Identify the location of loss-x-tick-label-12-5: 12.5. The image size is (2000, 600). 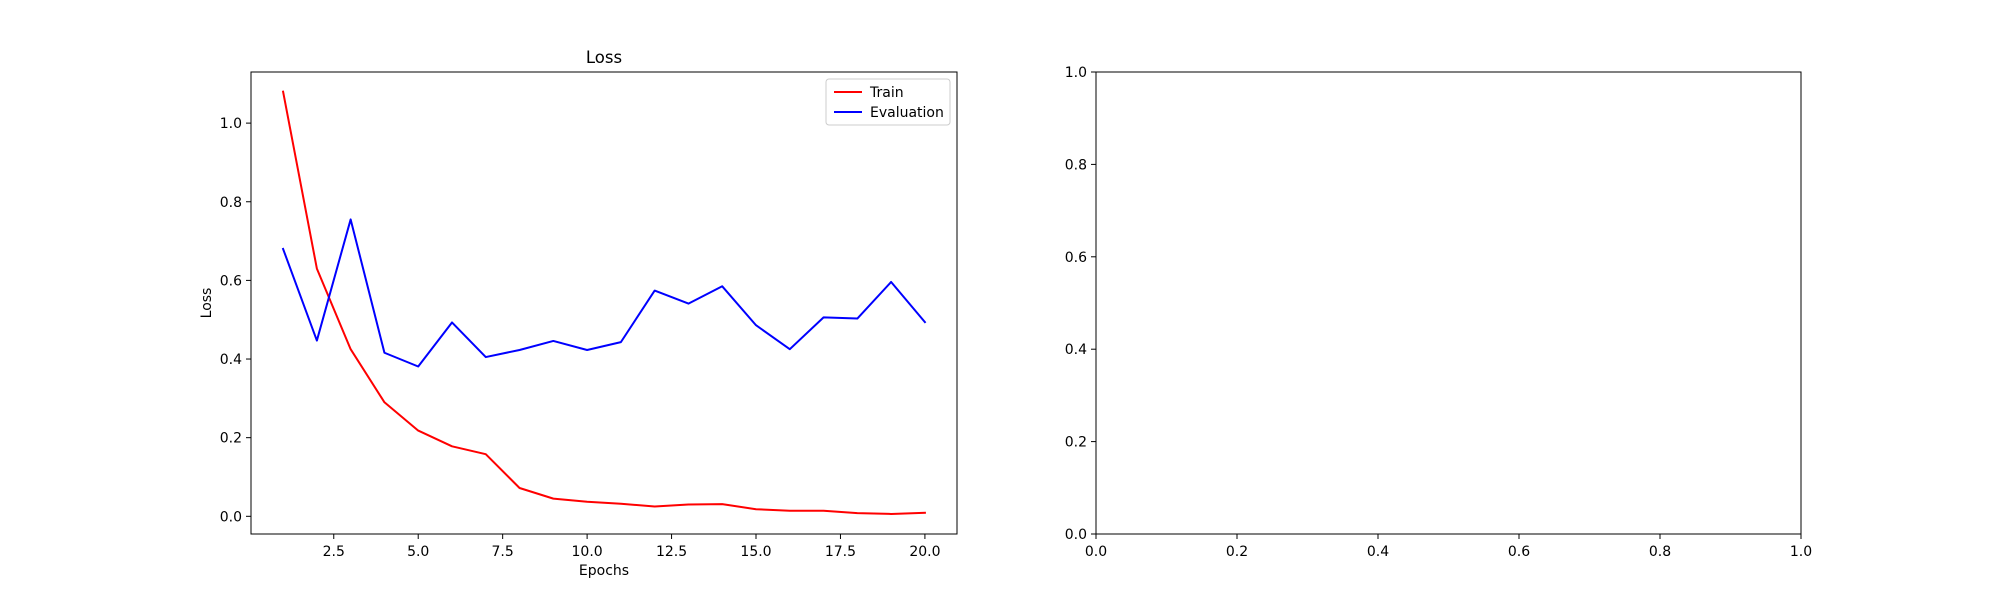
(671, 552).